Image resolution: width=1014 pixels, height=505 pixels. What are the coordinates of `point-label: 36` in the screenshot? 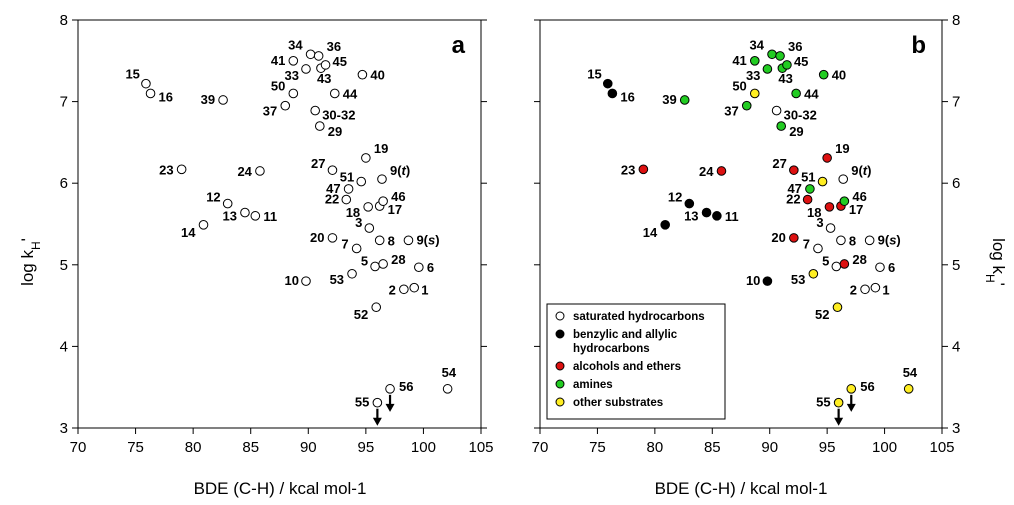 It's located at (795, 46).